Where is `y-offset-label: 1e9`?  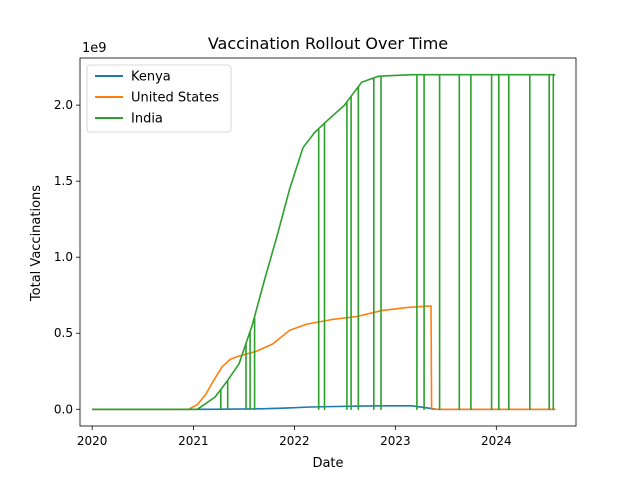
y-offset-label: 1e9 is located at coordinates (94, 48).